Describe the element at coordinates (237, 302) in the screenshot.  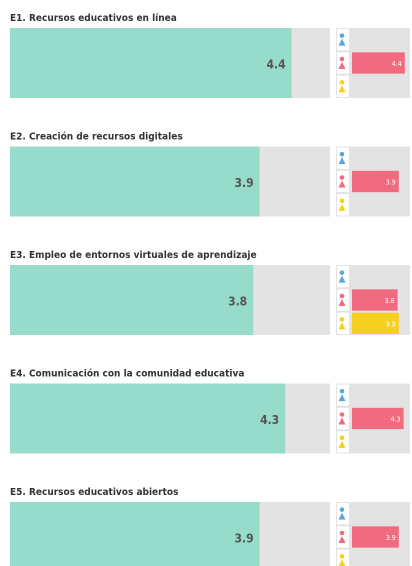
I see `value-label: 3.8` at that location.